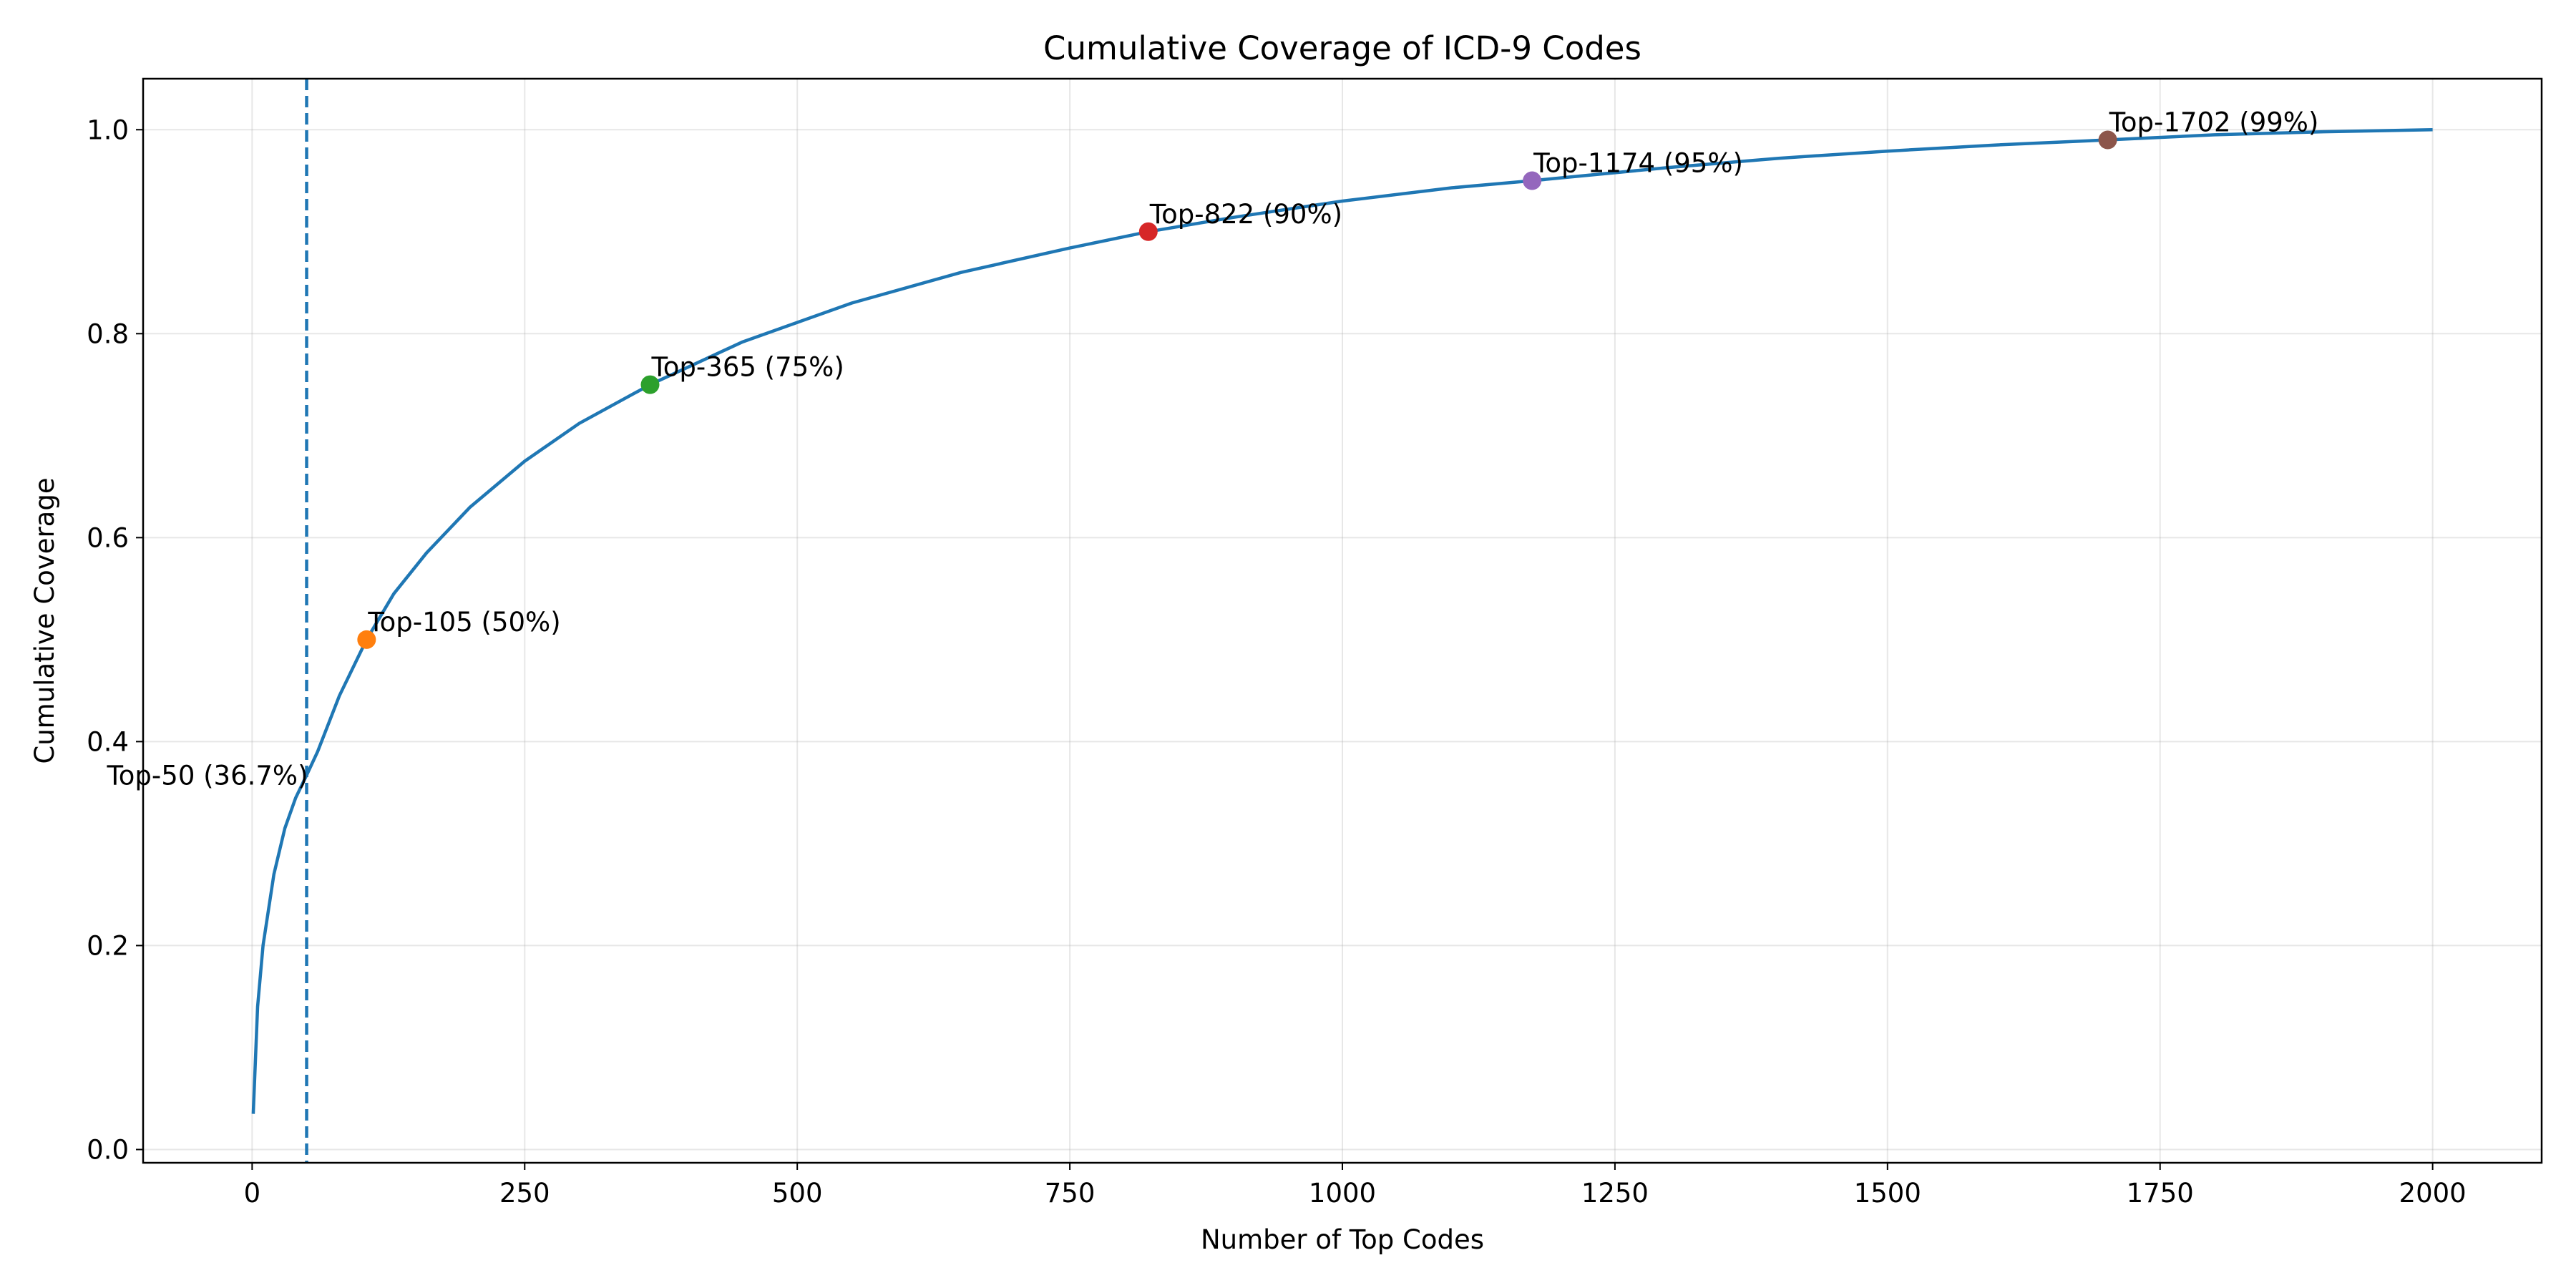 This screenshot has width=2576, height=1288. Describe the element at coordinates (2433, 1193) in the screenshot. I see `x-tick-label: 2000` at that location.